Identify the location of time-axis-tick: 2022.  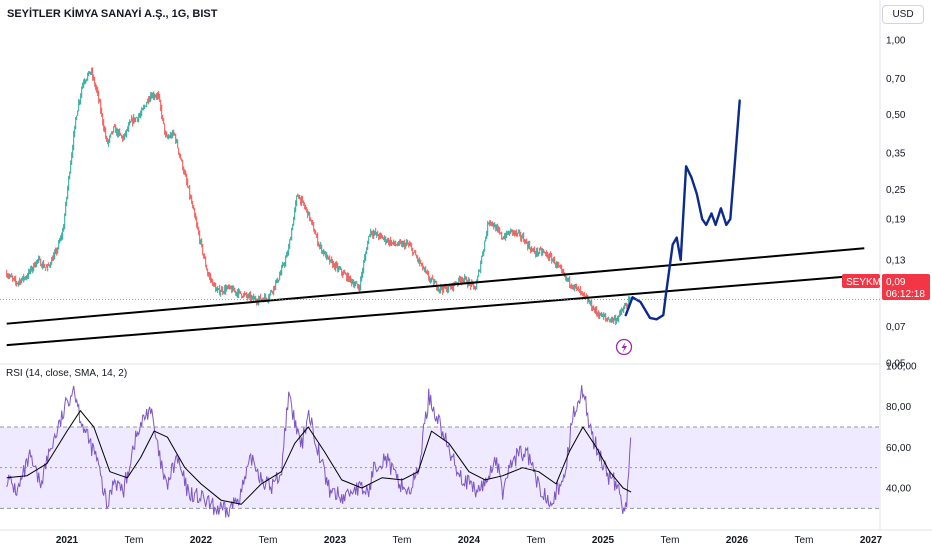
(201, 540).